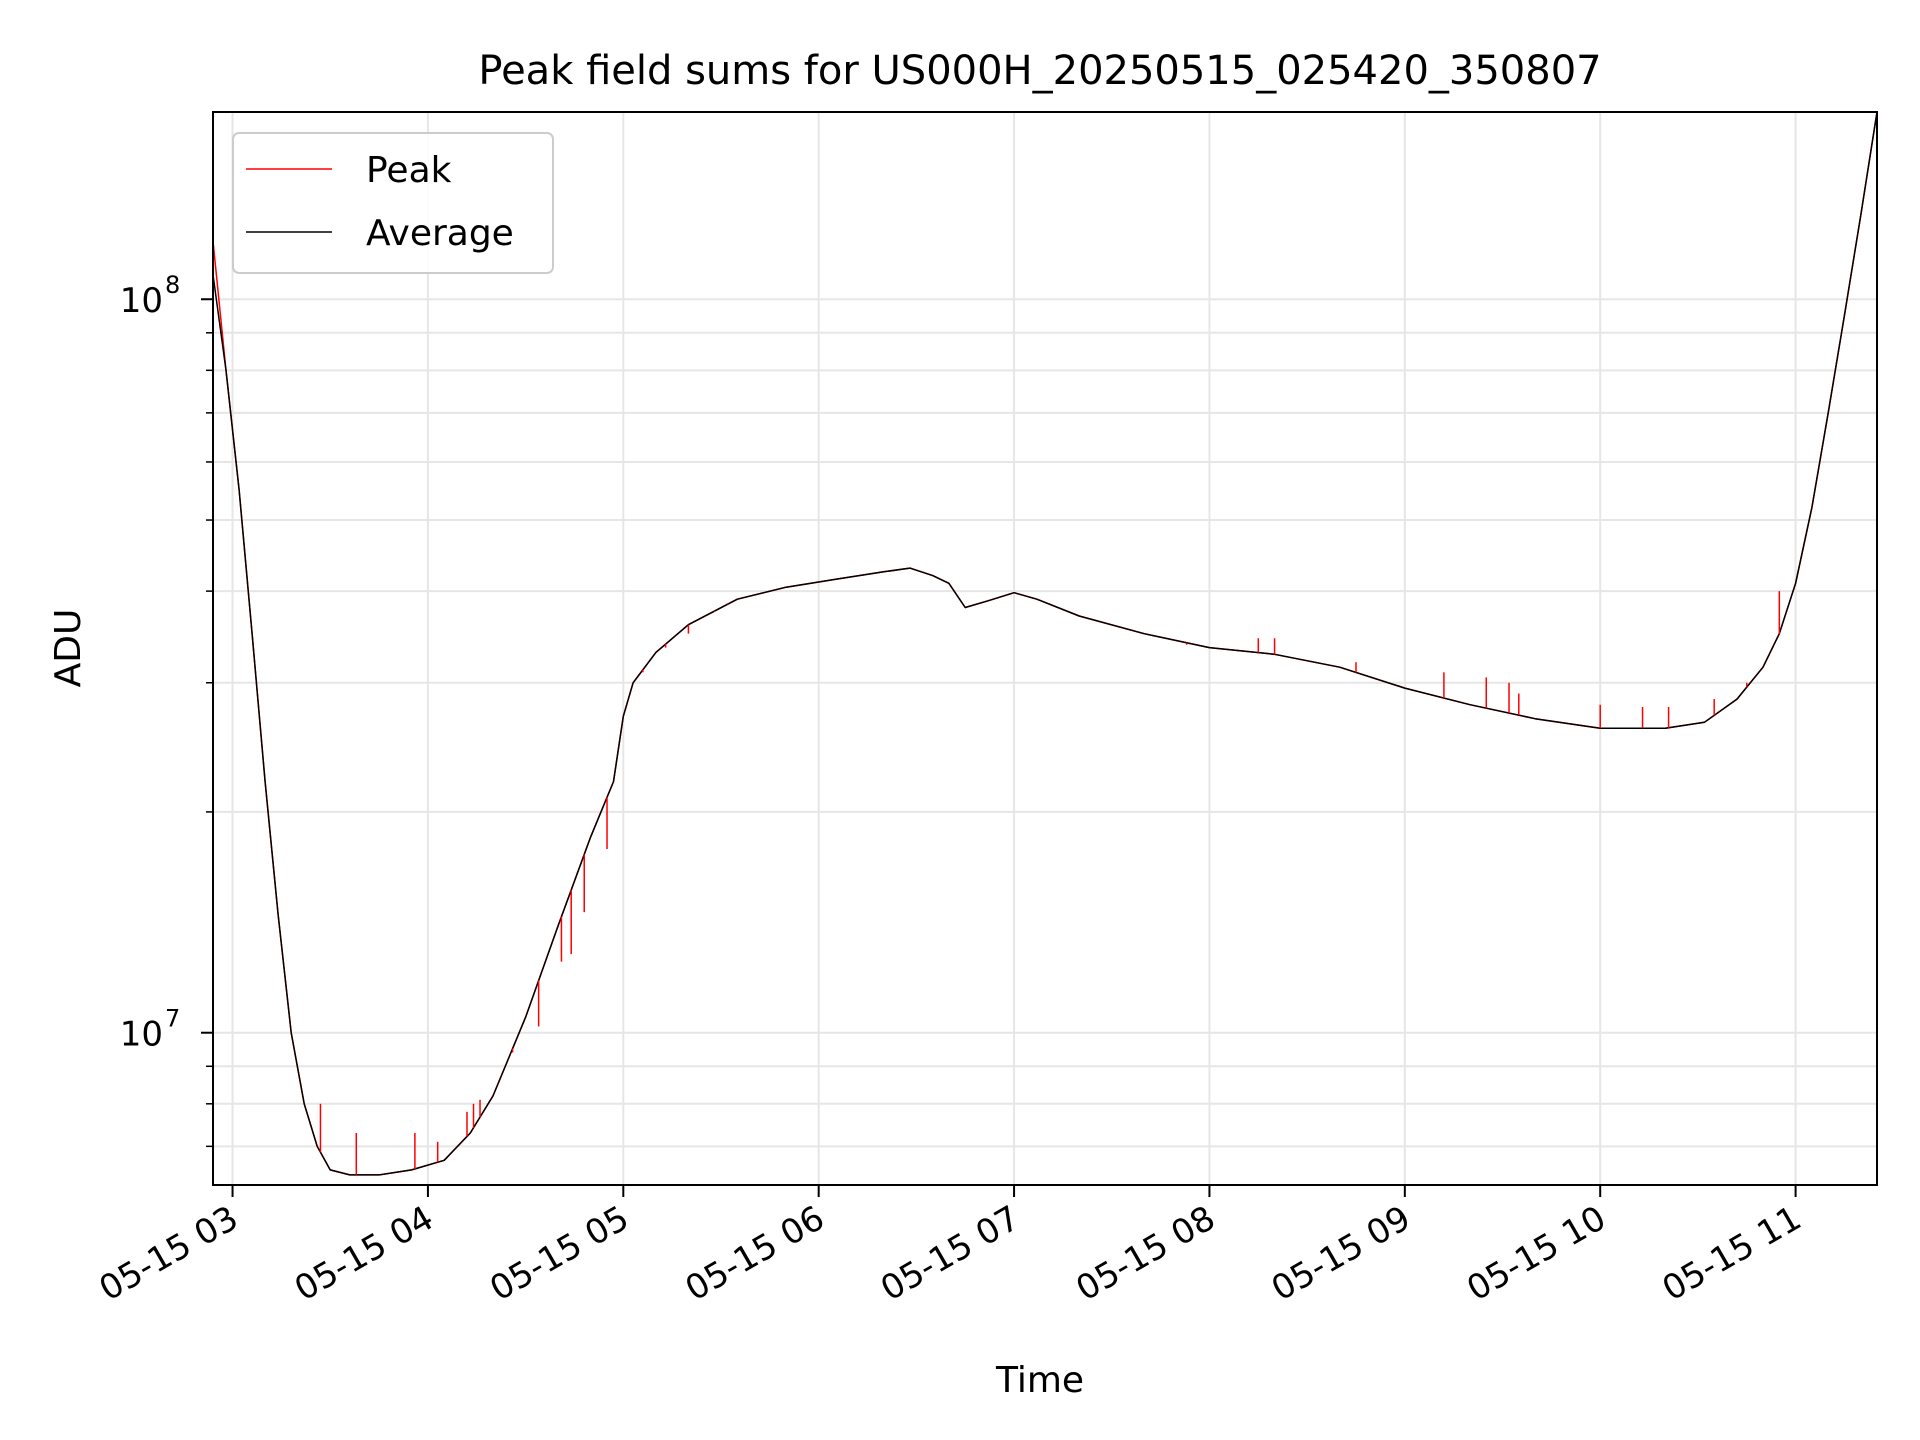 Image resolution: width=1920 pixels, height=1440 pixels. Describe the element at coordinates (172, 1019) in the screenshot. I see `y-tick-label-exponent: 7` at that location.